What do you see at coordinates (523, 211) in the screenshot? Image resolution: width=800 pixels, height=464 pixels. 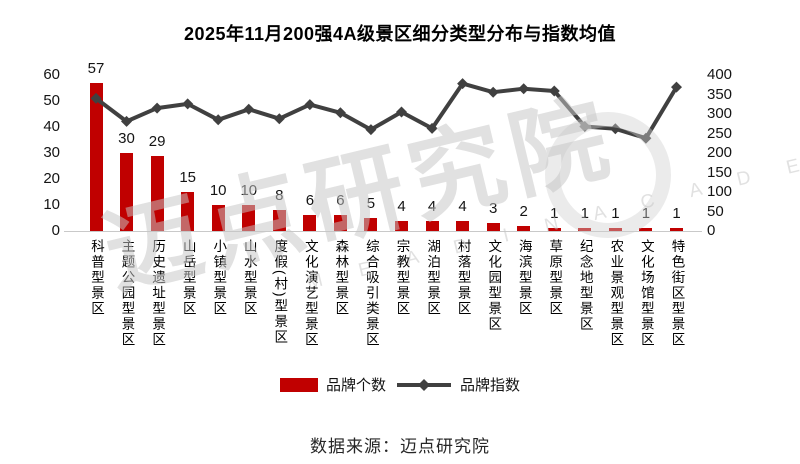 I see `bar-value-label: 2` at bounding box center [523, 211].